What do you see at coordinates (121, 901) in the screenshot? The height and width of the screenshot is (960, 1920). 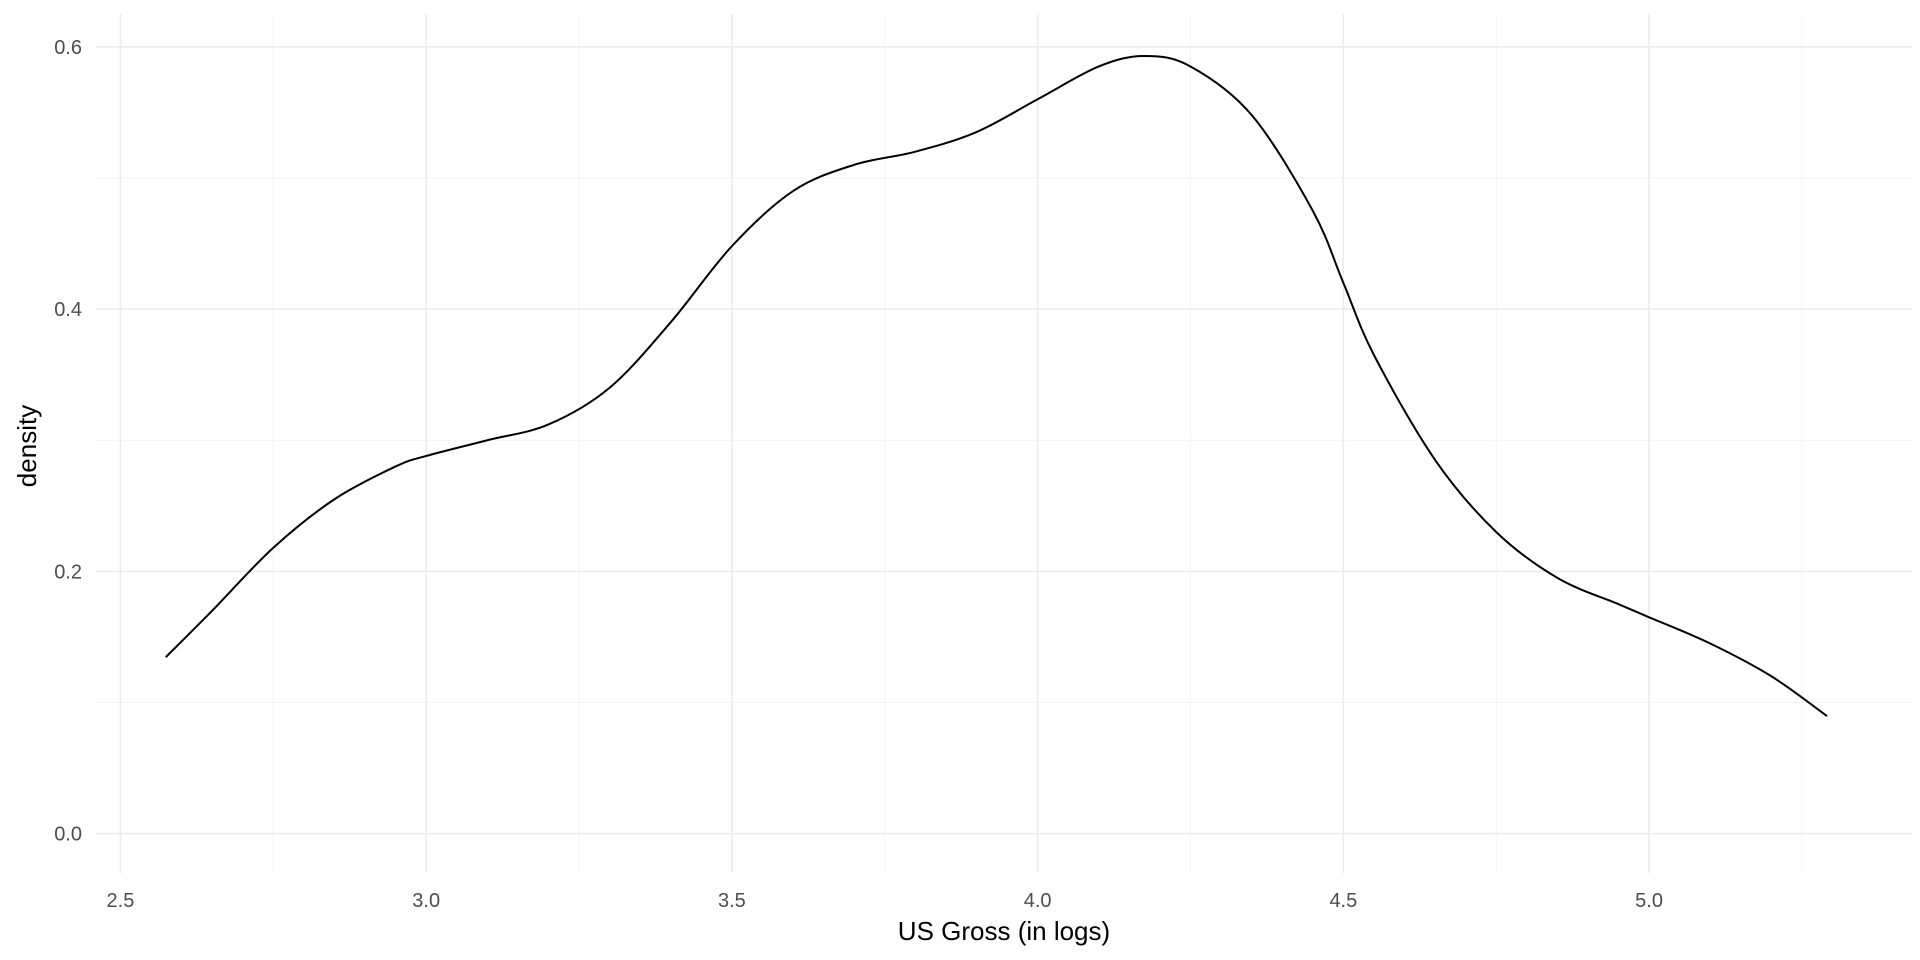 I see `x-tick-label: 2.5` at bounding box center [121, 901].